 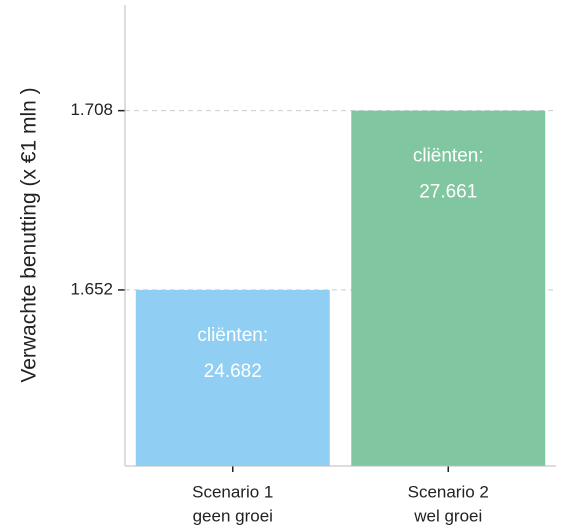 I want to click on y-tick-label: 1.652, so click(x=91, y=288).